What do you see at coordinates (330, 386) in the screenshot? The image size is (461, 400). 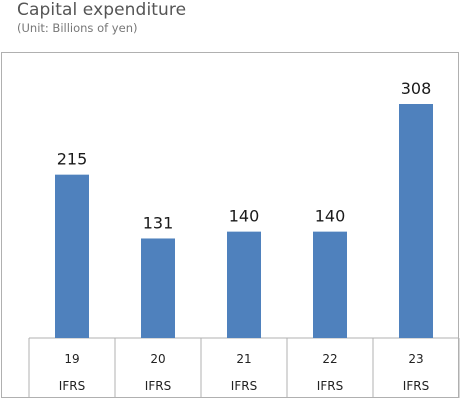 I see `x-sublabel-22: IFRS` at bounding box center [330, 386].